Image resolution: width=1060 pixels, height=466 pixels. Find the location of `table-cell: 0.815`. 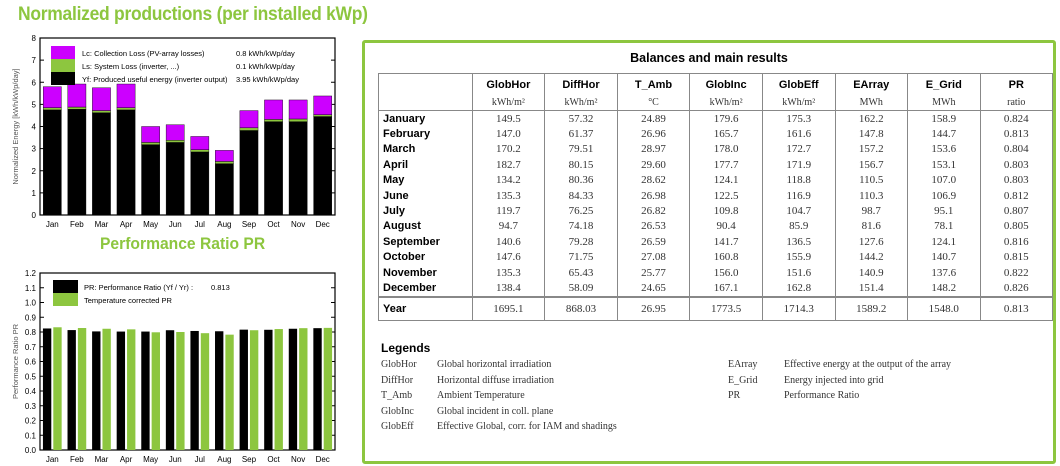

table-cell: 0.815 is located at coordinates (1016, 257).